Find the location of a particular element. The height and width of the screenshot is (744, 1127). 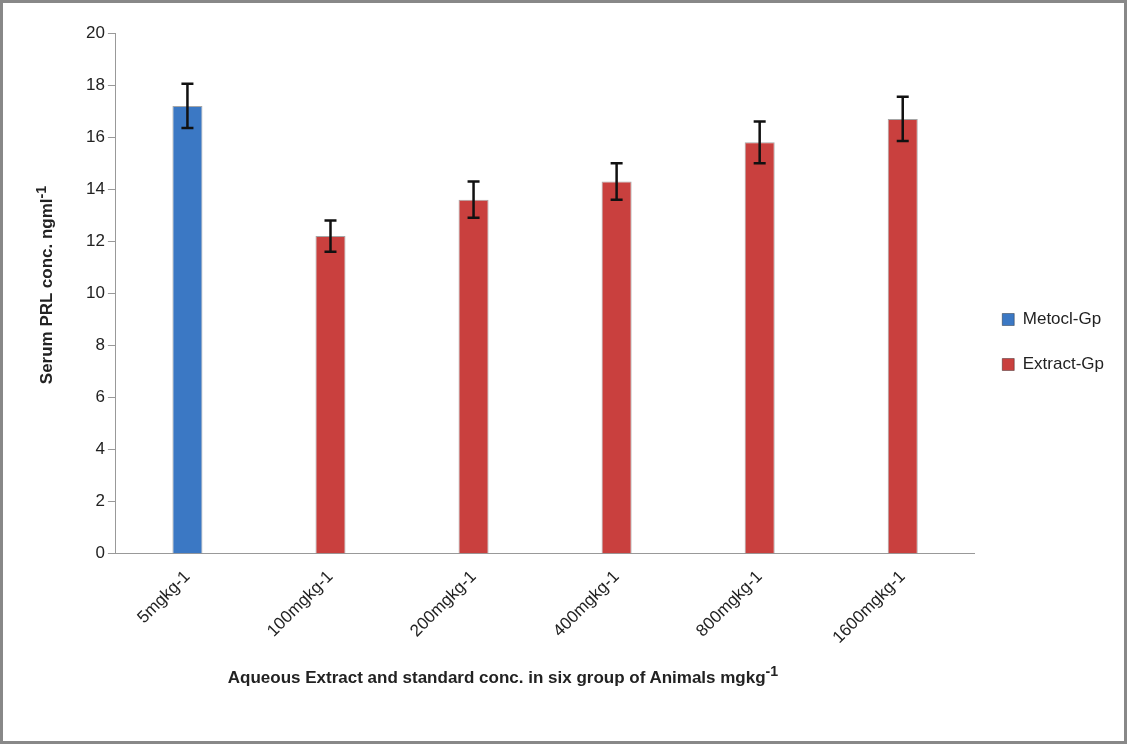

y-tick-label: 20 is located at coordinates (95, 32).